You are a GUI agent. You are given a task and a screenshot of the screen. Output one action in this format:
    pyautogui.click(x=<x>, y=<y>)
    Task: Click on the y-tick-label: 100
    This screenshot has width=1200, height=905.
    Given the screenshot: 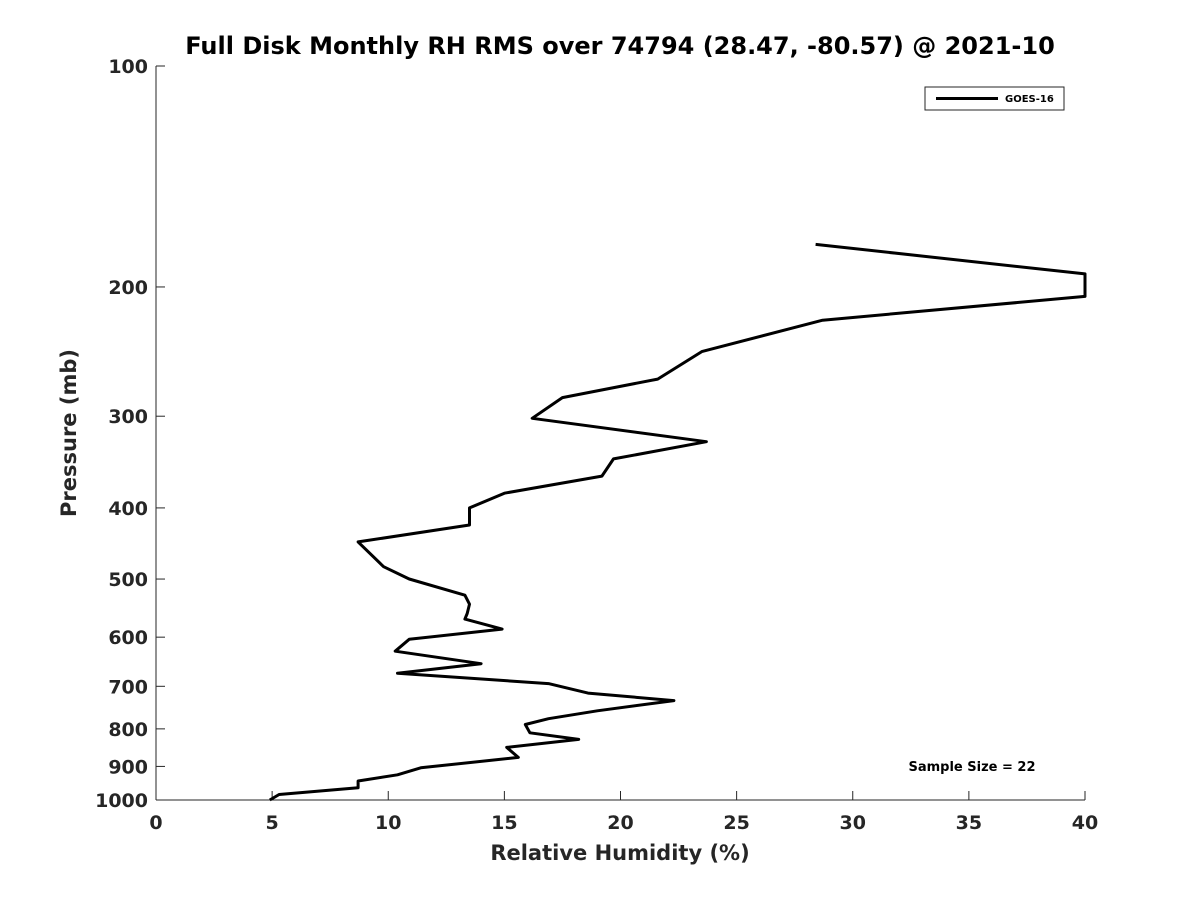 What is the action you would take?
    pyautogui.click(x=128, y=67)
    